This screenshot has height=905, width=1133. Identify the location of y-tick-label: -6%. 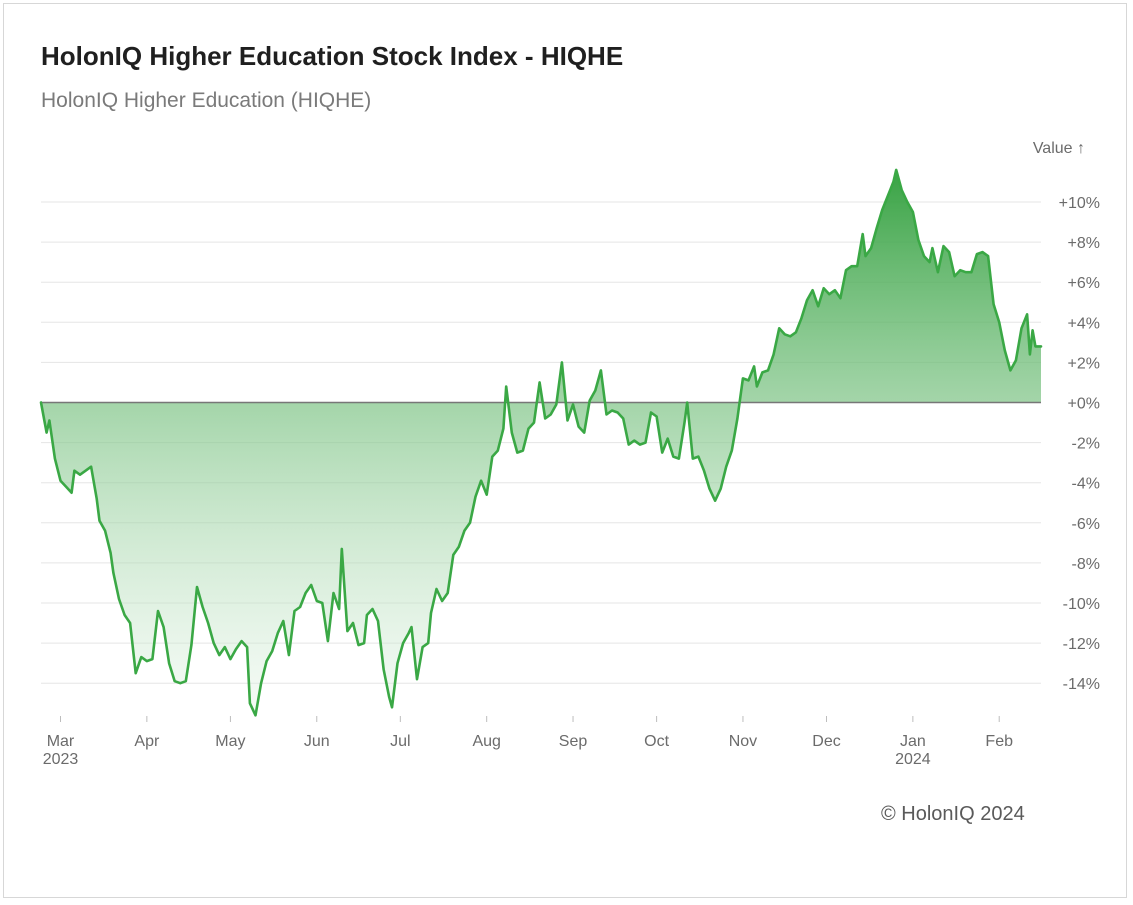
(1086, 524).